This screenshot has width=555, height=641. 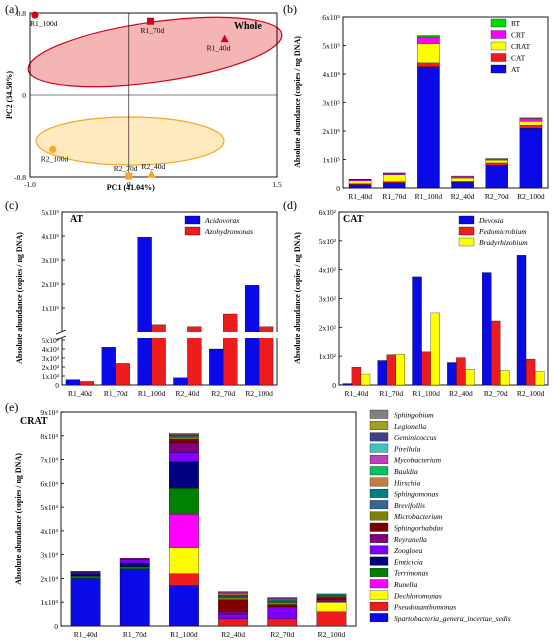 I want to click on legend-label: Zoogloea, so click(x=408, y=550).